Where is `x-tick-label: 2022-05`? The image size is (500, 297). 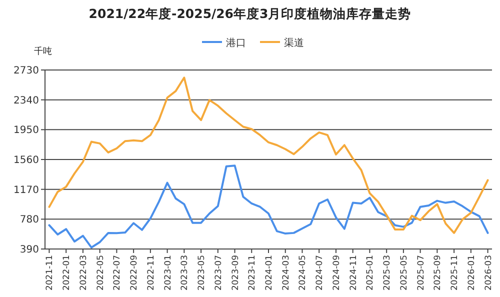
x-tick-label: 2022-05 is located at coordinates (101, 273).